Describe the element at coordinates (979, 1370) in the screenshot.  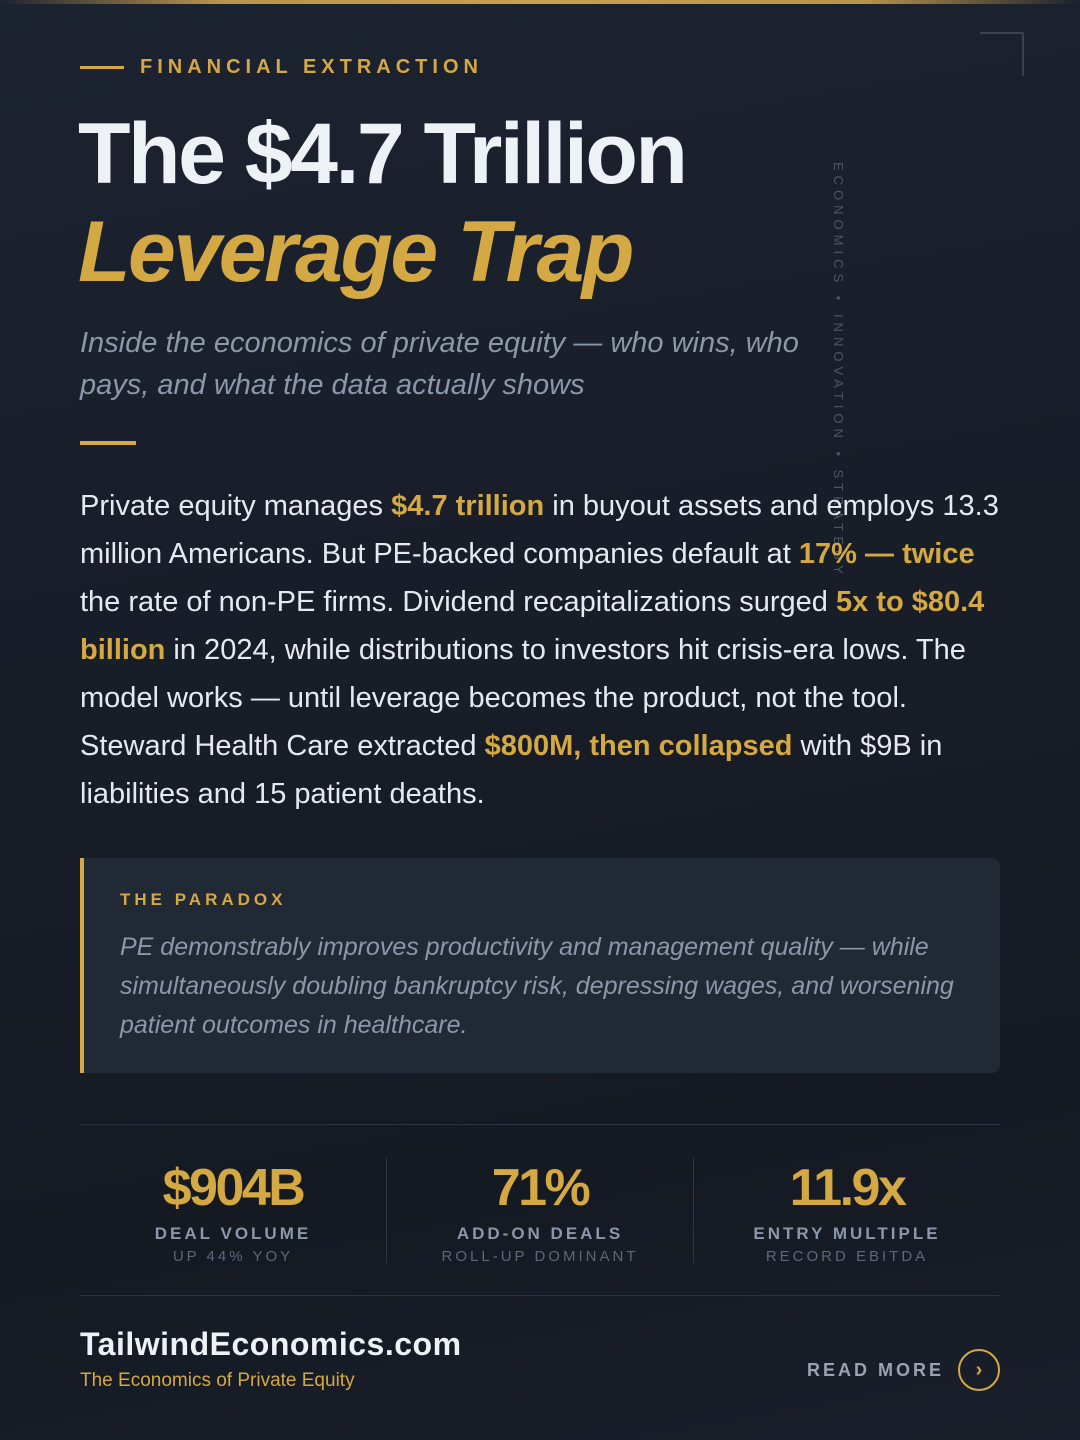
I see `chevron-right-icon: ›` at that location.